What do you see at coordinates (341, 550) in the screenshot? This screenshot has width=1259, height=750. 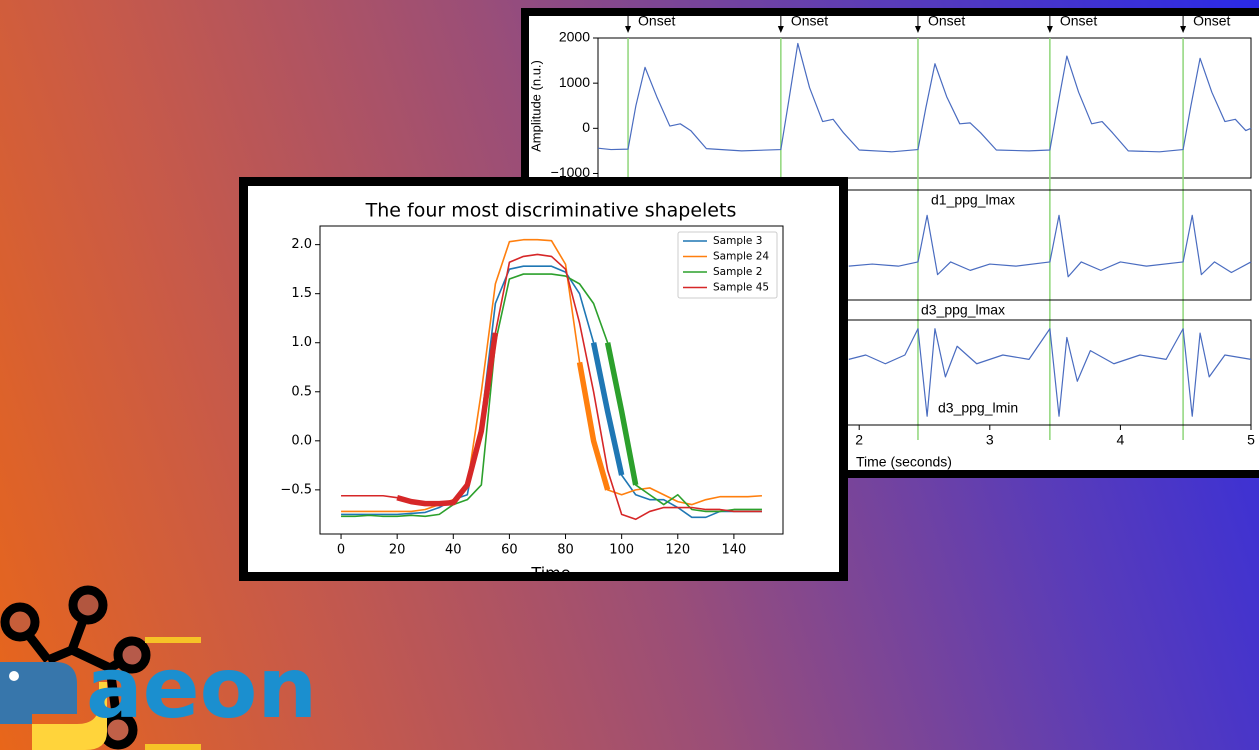 I see `x-tick-label: 0` at bounding box center [341, 550].